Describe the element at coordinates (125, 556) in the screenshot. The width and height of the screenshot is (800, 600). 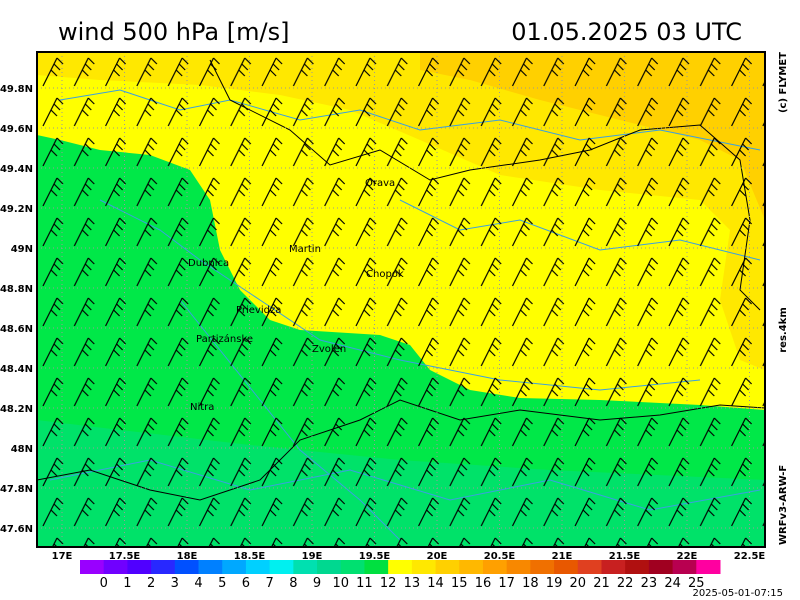
I see `lon-label: 17.5E` at that location.